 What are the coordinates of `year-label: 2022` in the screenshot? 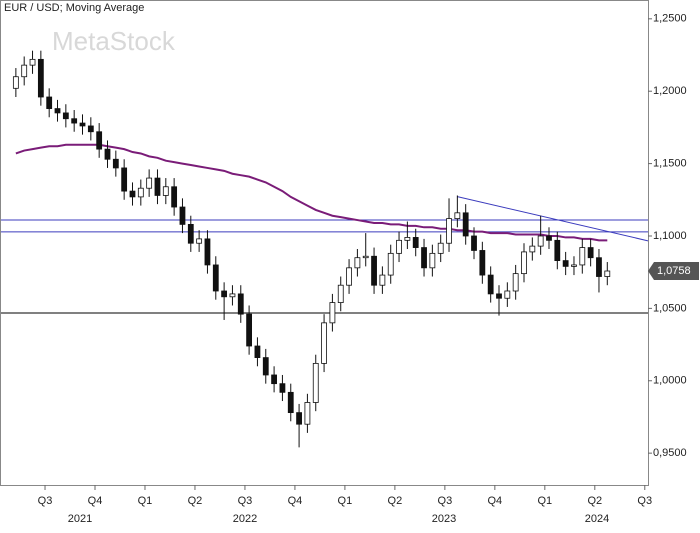 It's located at (245, 519).